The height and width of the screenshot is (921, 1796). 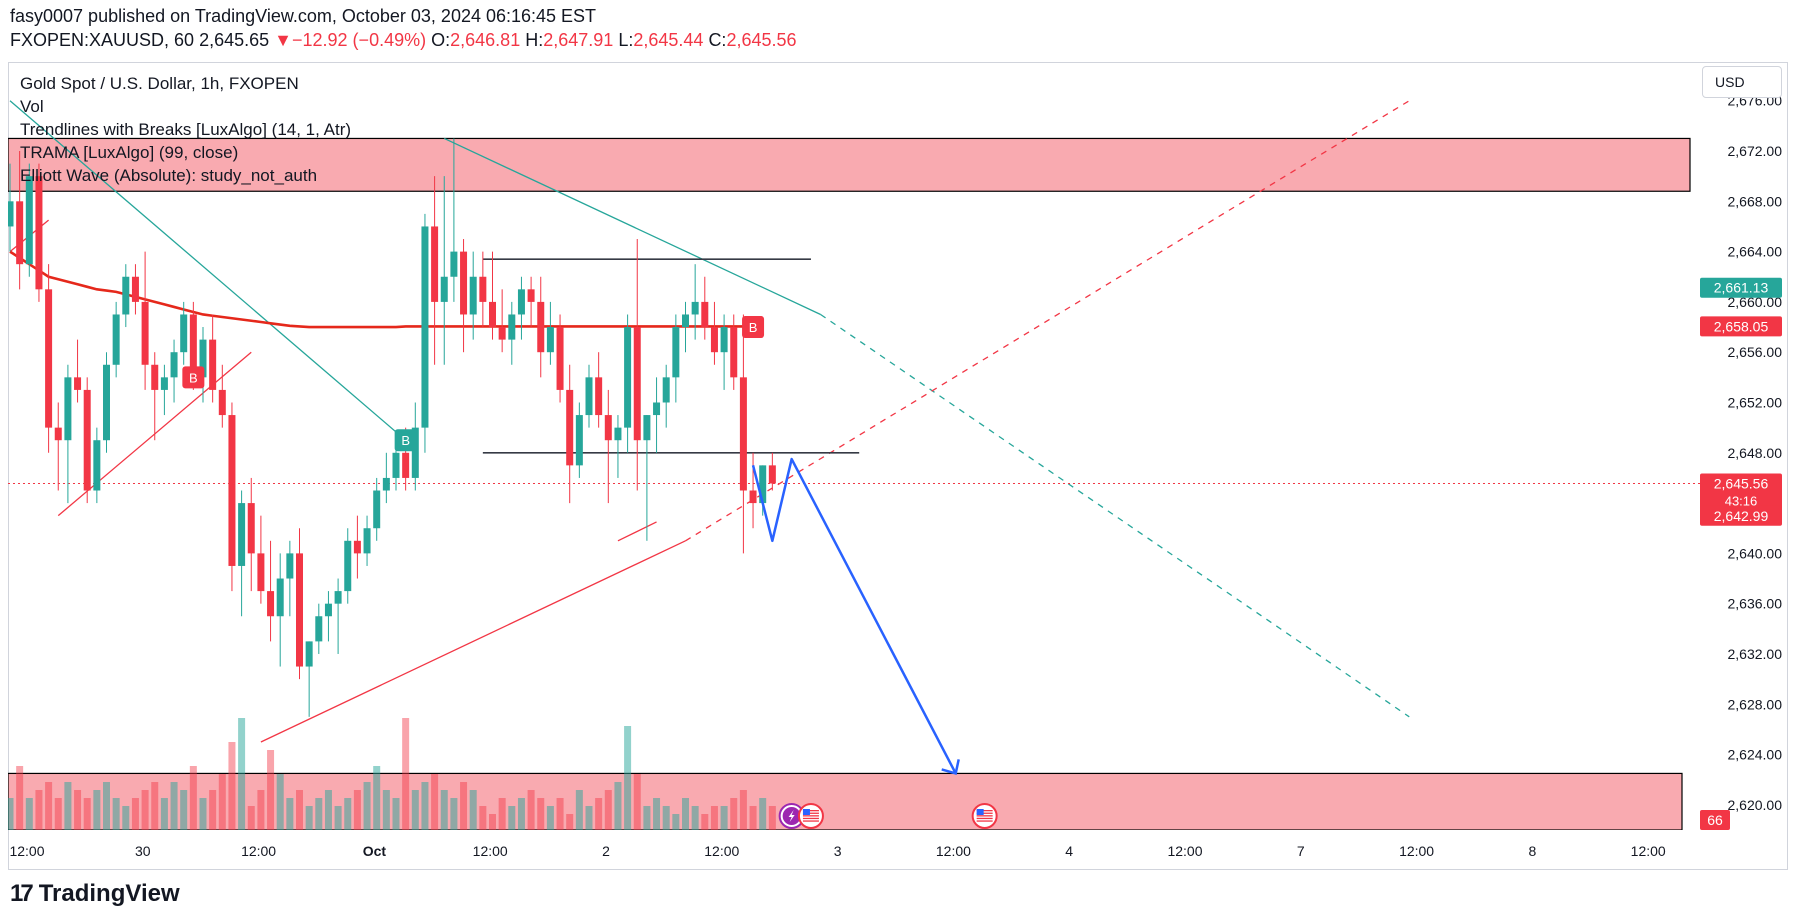 What do you see at coordinates (129, 152) in the screenshot?
I see `legend-trama: TRAMA [LuxAlgo] (99, close)` at bounding box center [129, 152].